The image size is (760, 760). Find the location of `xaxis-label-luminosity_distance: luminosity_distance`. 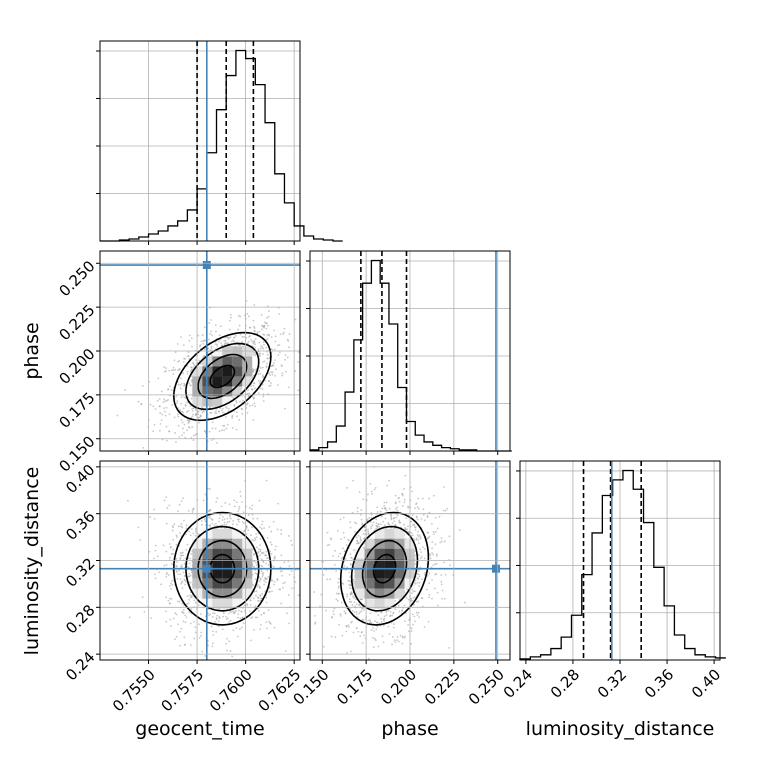

xaxis-label-luminosity_distance: luminosity_distance is located at coordinates (620, 729).